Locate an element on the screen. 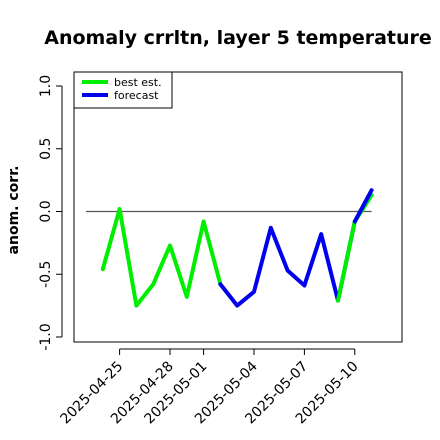 This screenshot has width=440, height=440. legend: best est.forecast is located at coordinates (123, 90).